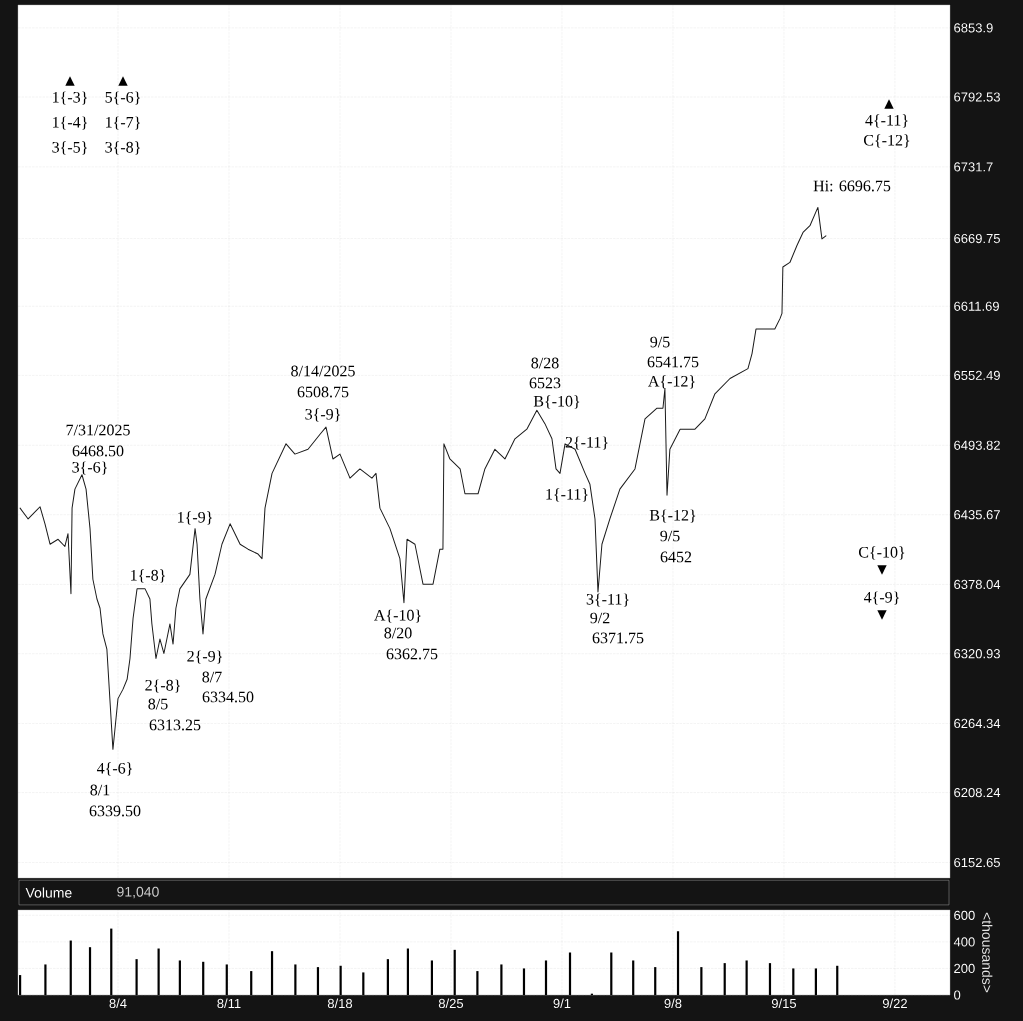  Describe the element at coordinates (175, 725) in the screenshot. I see `annotation: 6313.25` at that location.